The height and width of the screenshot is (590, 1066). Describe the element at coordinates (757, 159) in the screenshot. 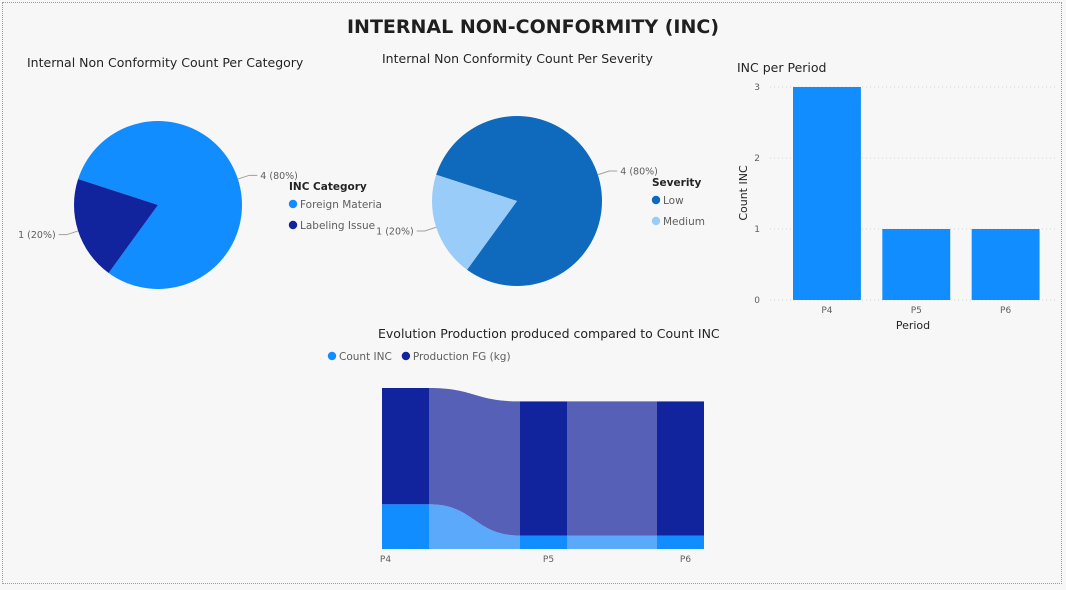

I see `y-tick-label: 2` at that location.